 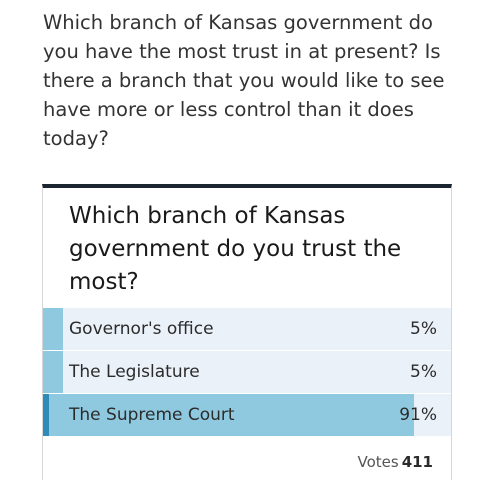 What do you see at coordinates (141, 329) in the screenshot?
I see `poll-option-label: Governor's office` at bounding box center [141, 329].